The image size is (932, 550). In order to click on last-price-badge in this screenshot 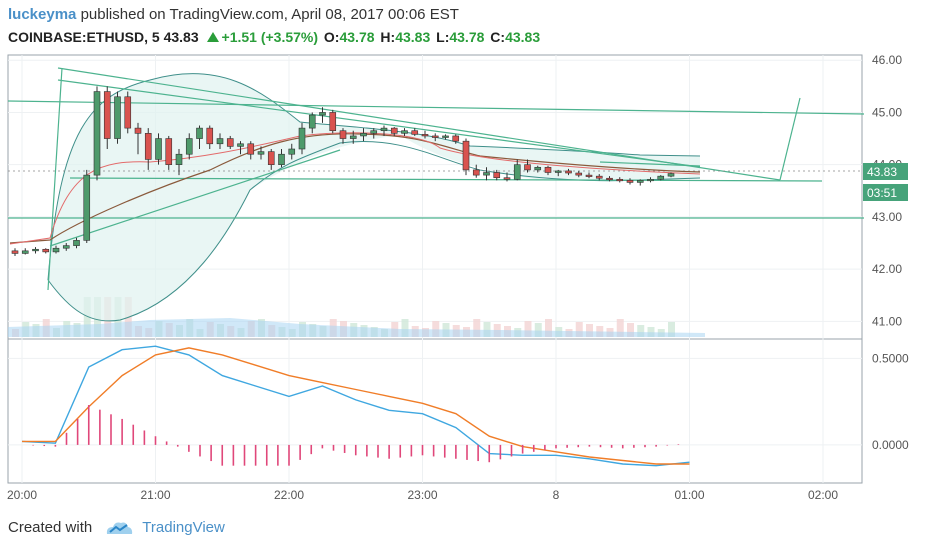, I will do `click(885, 171)`.